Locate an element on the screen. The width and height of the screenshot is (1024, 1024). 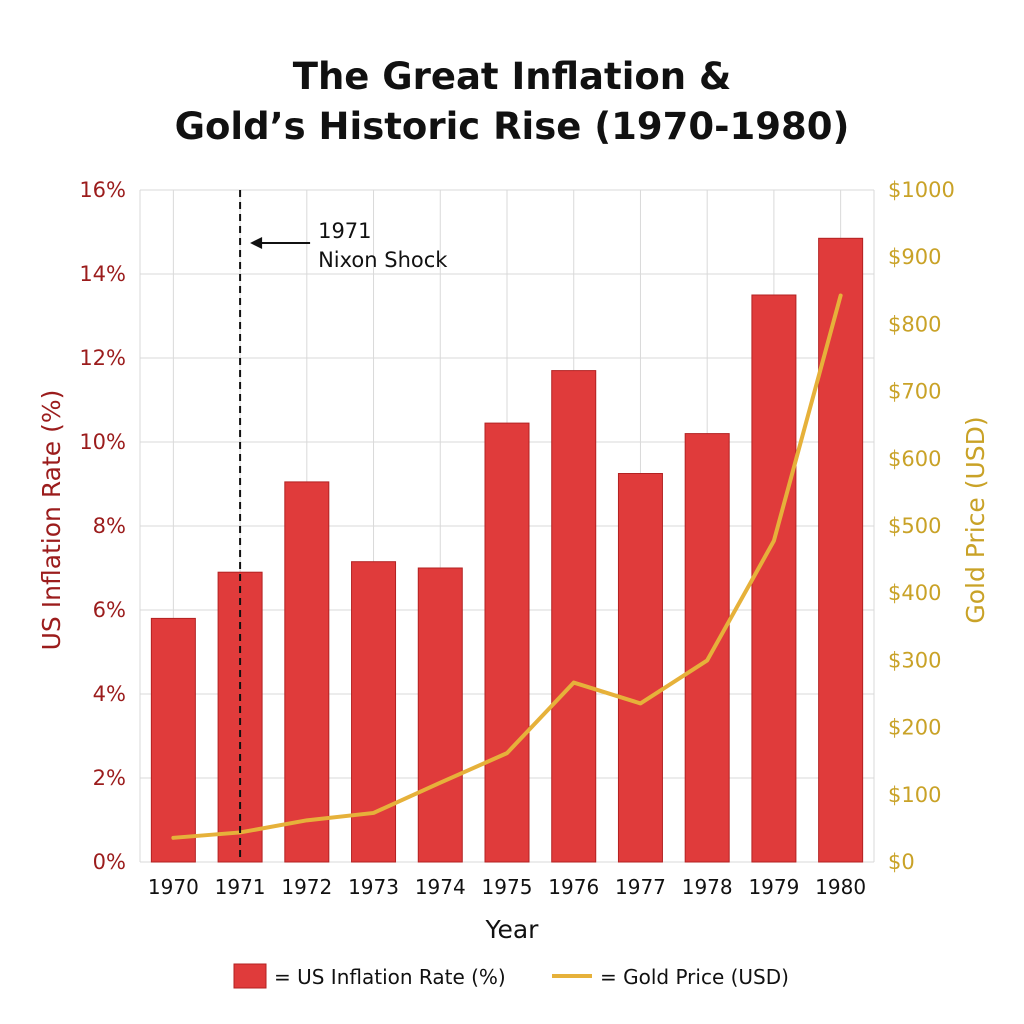
y-tick-label: 8% is located at coordinates (109, 526).